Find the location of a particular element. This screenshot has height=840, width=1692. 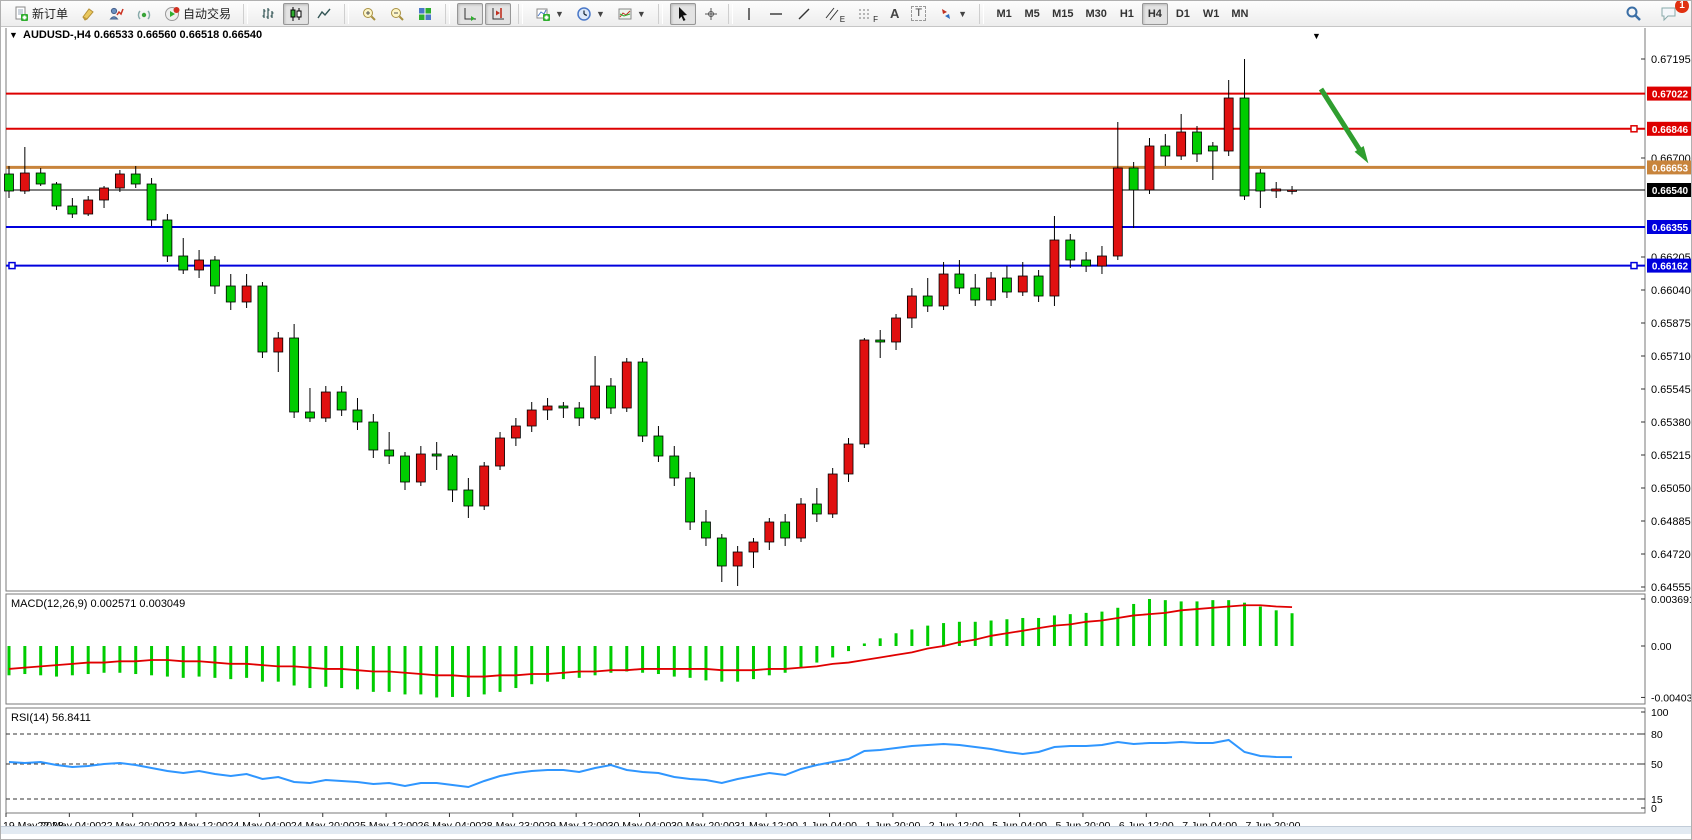

timeframe-group: M1 M5 M15 M30 H1 H4 D1 W1 MN is located at coordinates (1122, 13).